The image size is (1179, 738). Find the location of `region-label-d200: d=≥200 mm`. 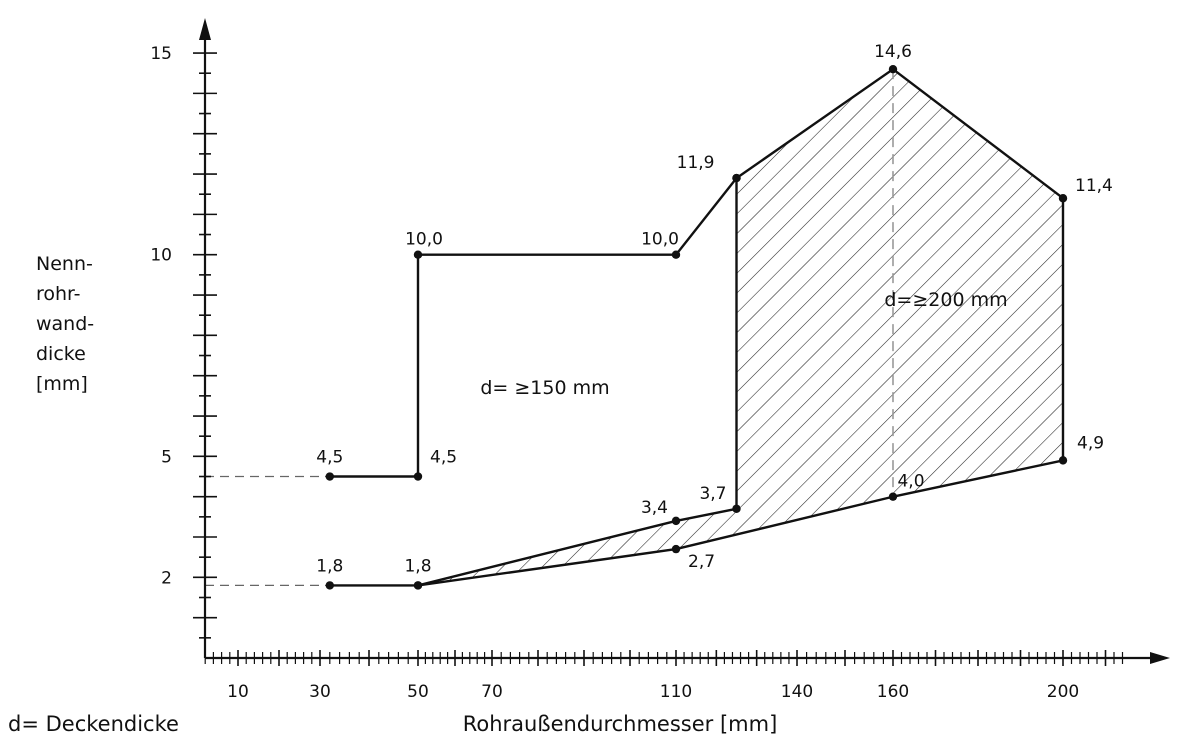

region-label-d200: d=≥200 mm is located at coordinates (945, 300).